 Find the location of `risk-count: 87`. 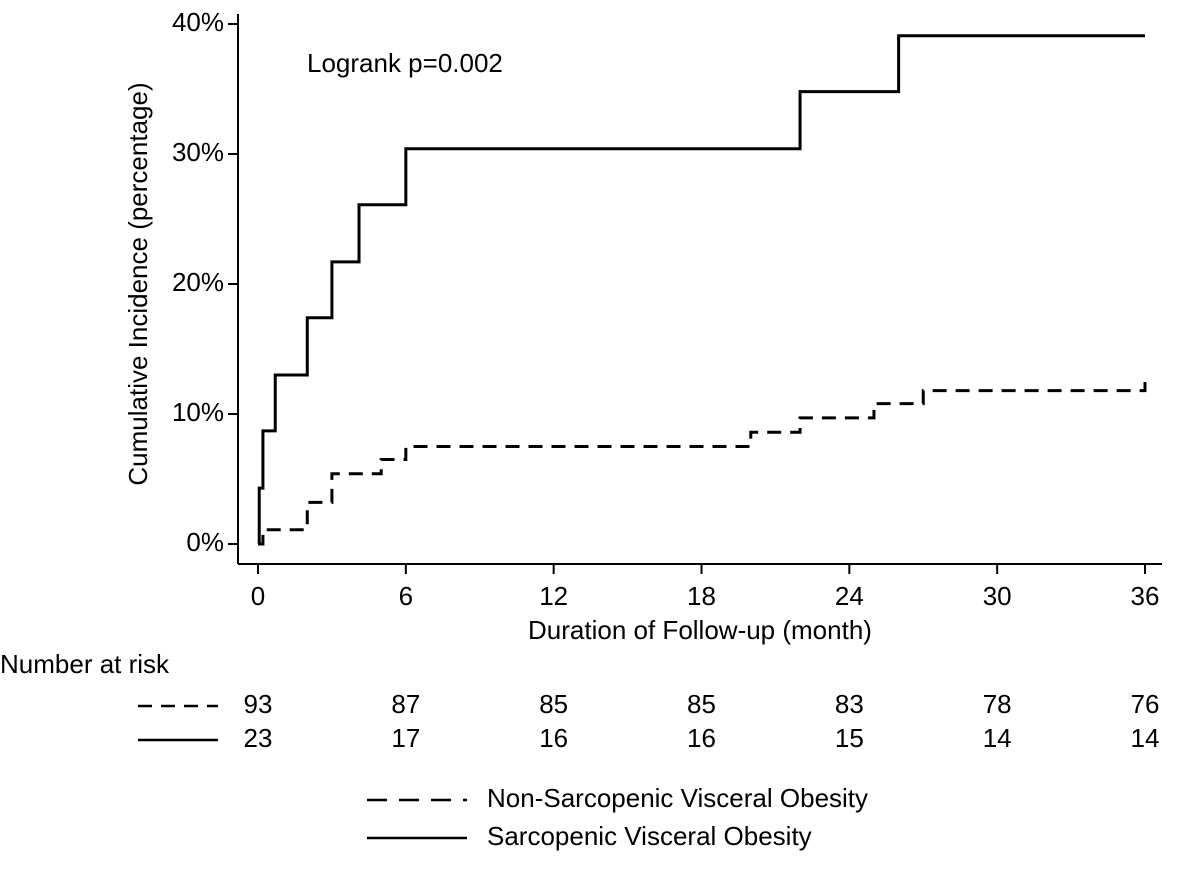

risk-count: 87 is located at coordinates (405, 704).